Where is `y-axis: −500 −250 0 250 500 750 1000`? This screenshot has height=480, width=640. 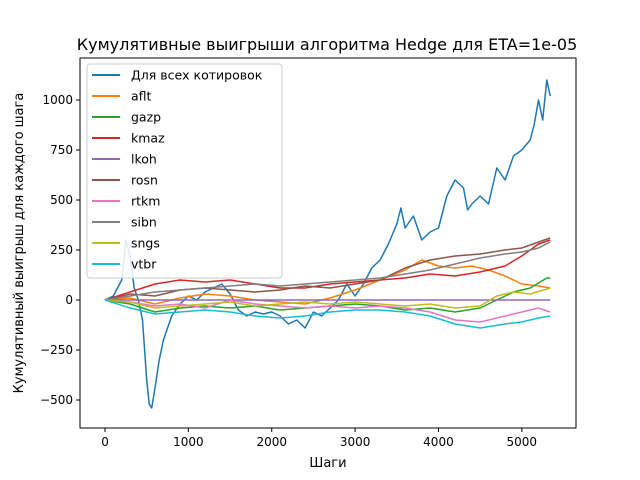 y-axis: −500 −250 0 250 500 750 1000 is located at coordinates (60, 250).